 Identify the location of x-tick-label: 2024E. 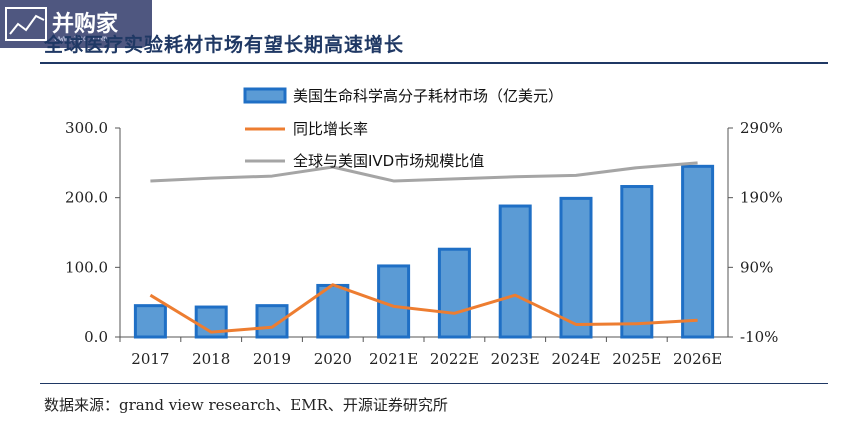
(575, 359).